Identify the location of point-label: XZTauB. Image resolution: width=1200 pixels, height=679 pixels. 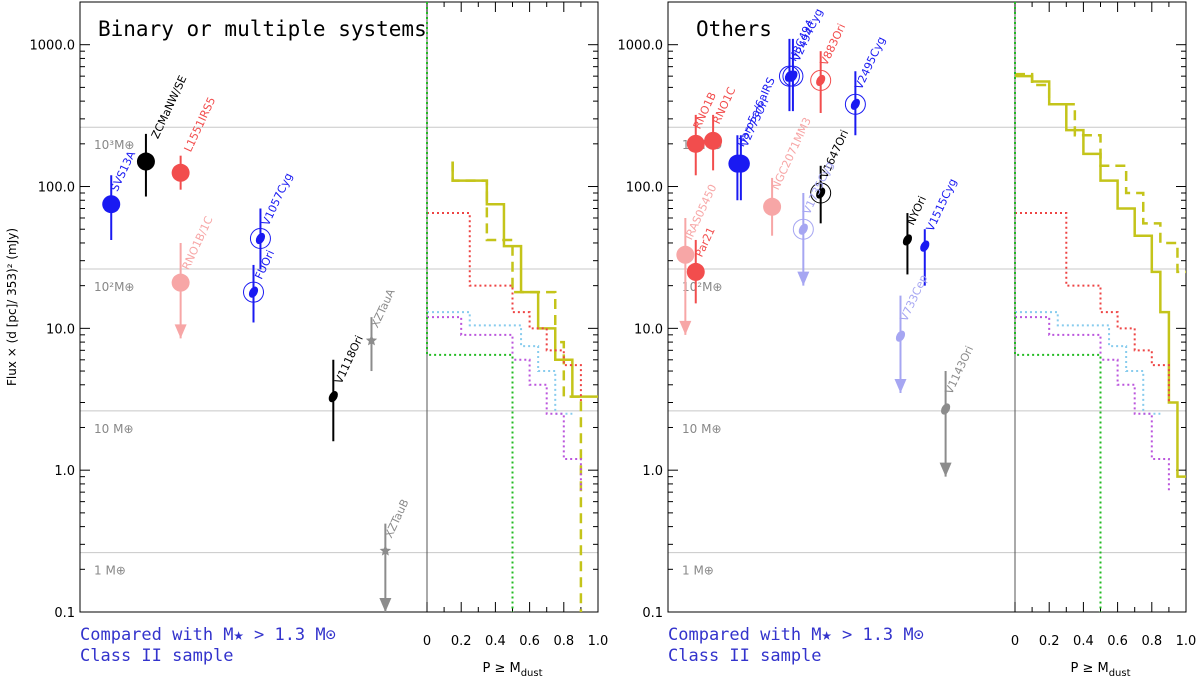
(396, 518).